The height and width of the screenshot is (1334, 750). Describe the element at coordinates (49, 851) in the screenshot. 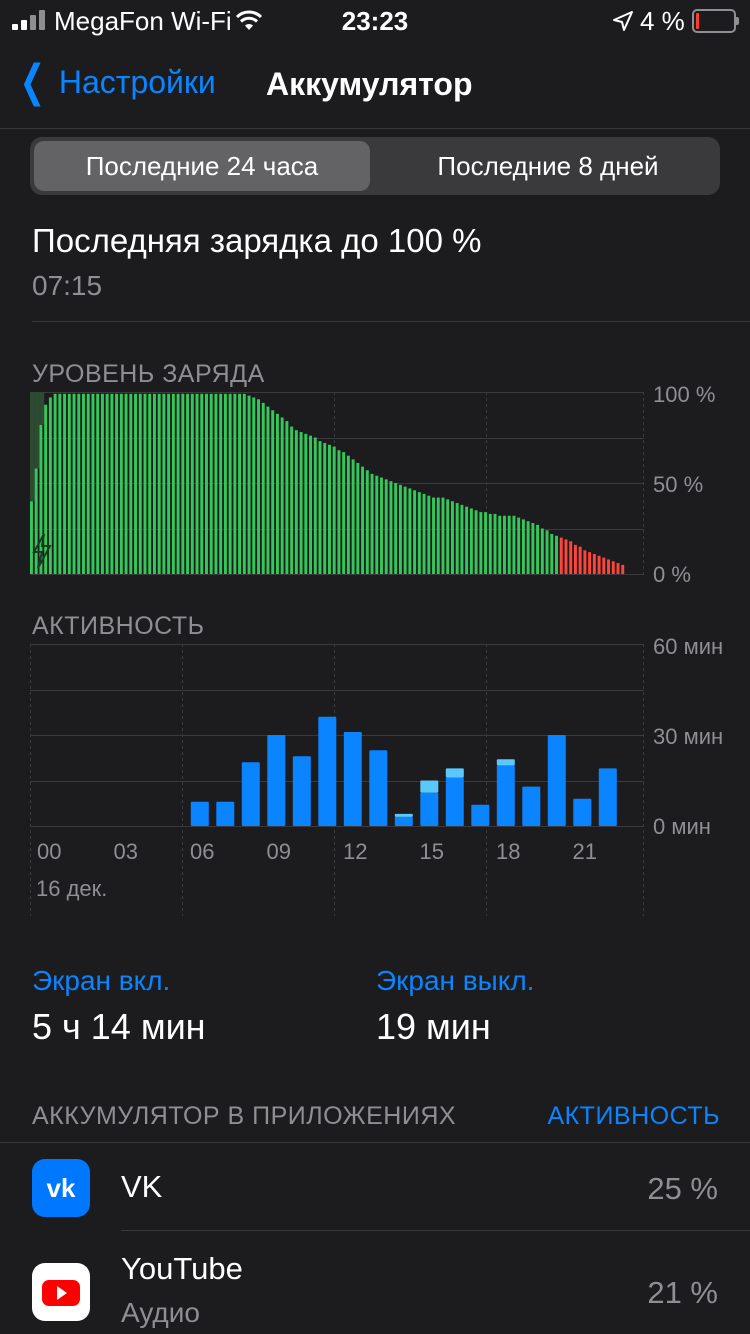

I see `activity-x-tick-label: 00` at that location.